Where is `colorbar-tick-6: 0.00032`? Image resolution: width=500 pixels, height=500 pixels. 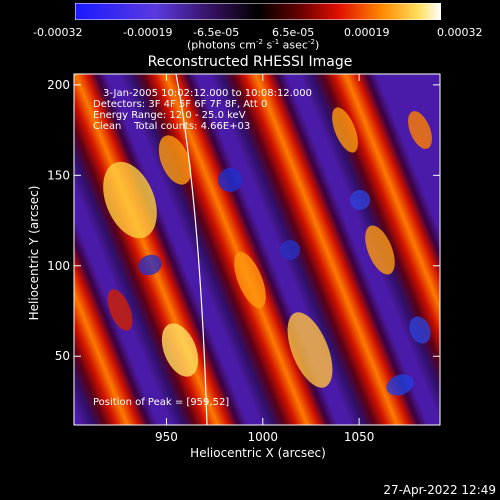 colorbar-tick-6: 0.00032 is located at coordinates (460, 32).